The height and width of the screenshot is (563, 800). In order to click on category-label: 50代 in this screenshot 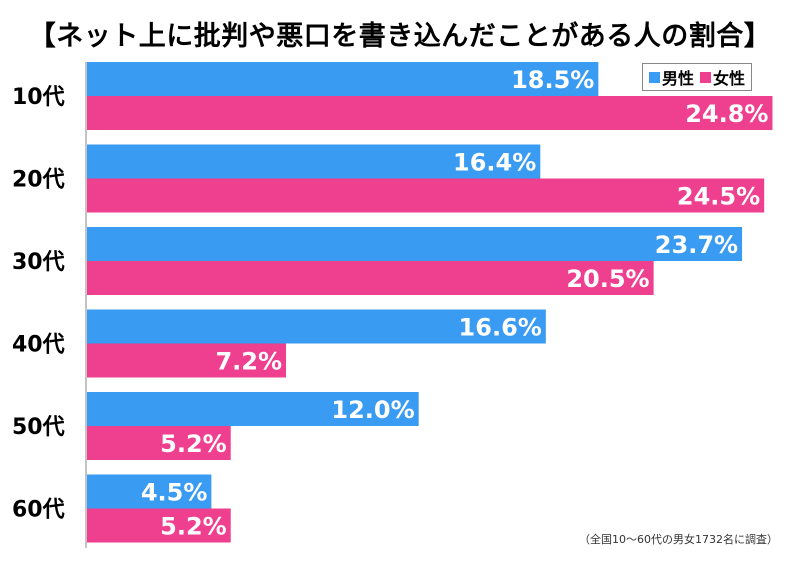, I will do `click(38, 427)`.